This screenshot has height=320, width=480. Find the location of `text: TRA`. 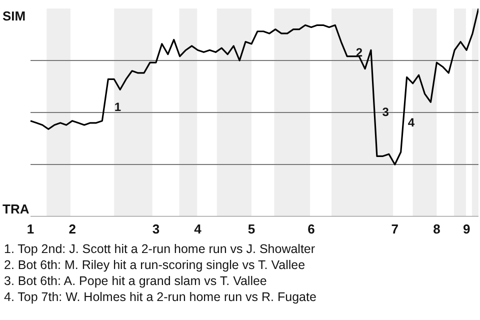

text: TRA is located at coordinates (16, 209).